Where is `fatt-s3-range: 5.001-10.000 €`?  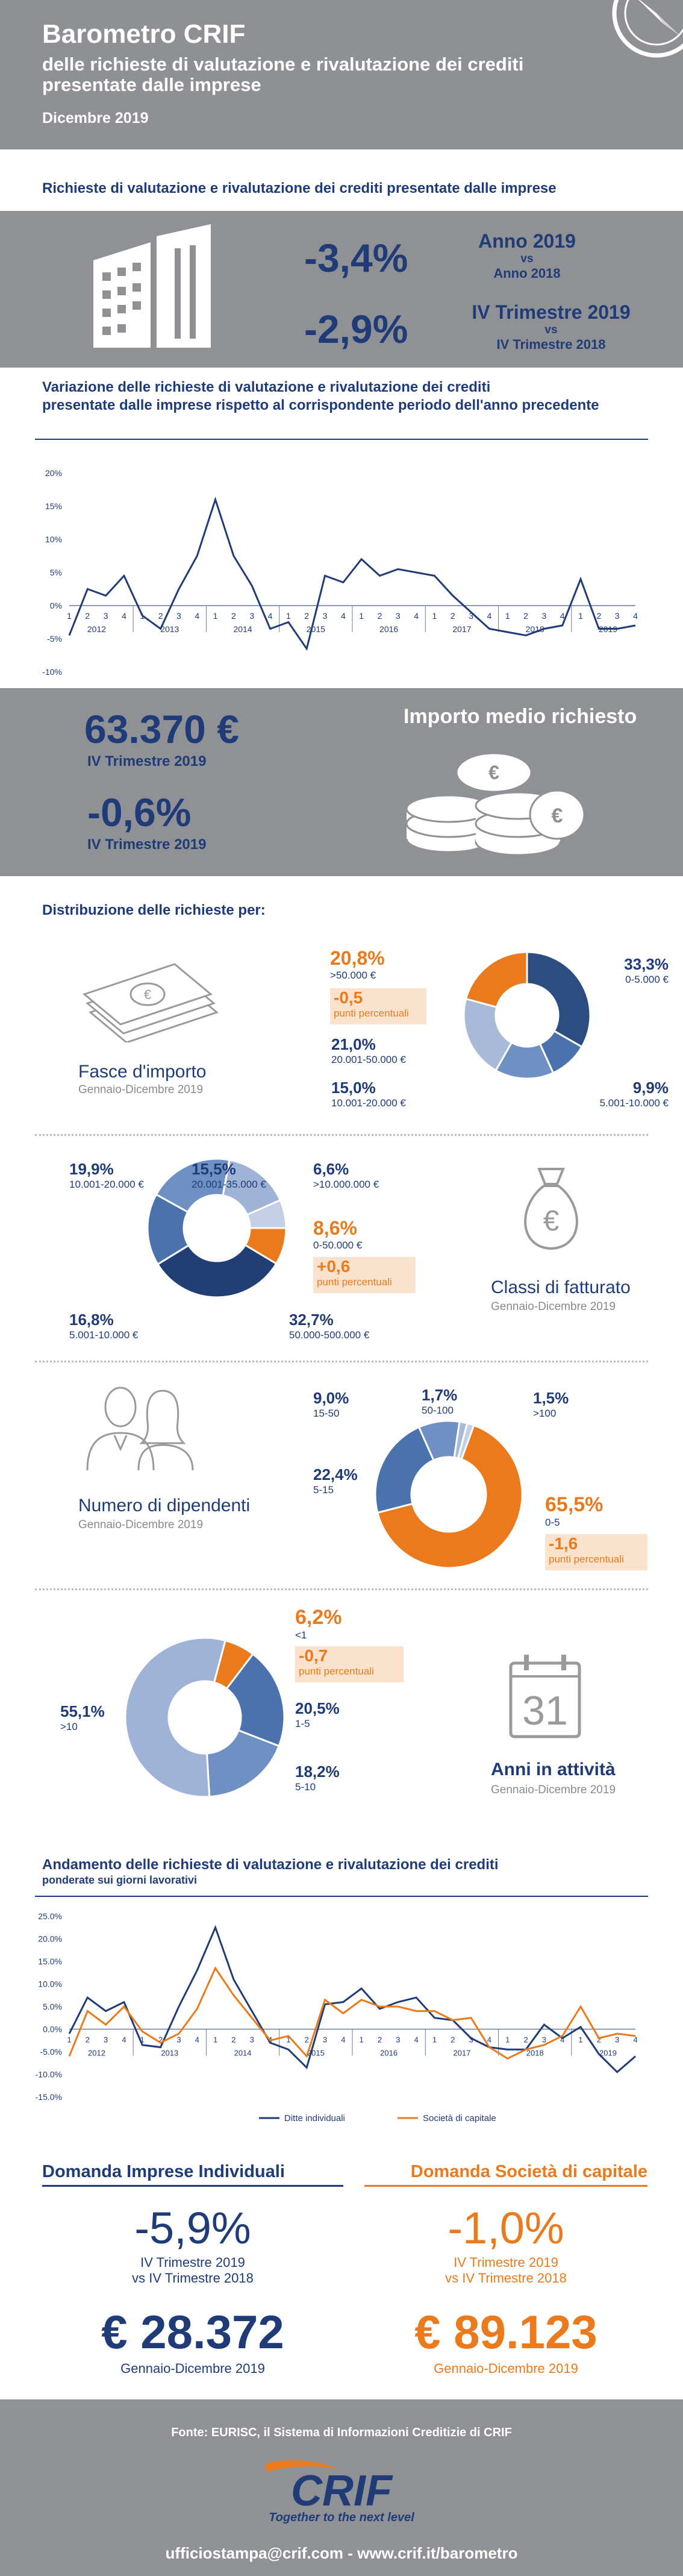
fatt-s3-range: 5.001-10.000 € is located at coordinates (104, 1335).